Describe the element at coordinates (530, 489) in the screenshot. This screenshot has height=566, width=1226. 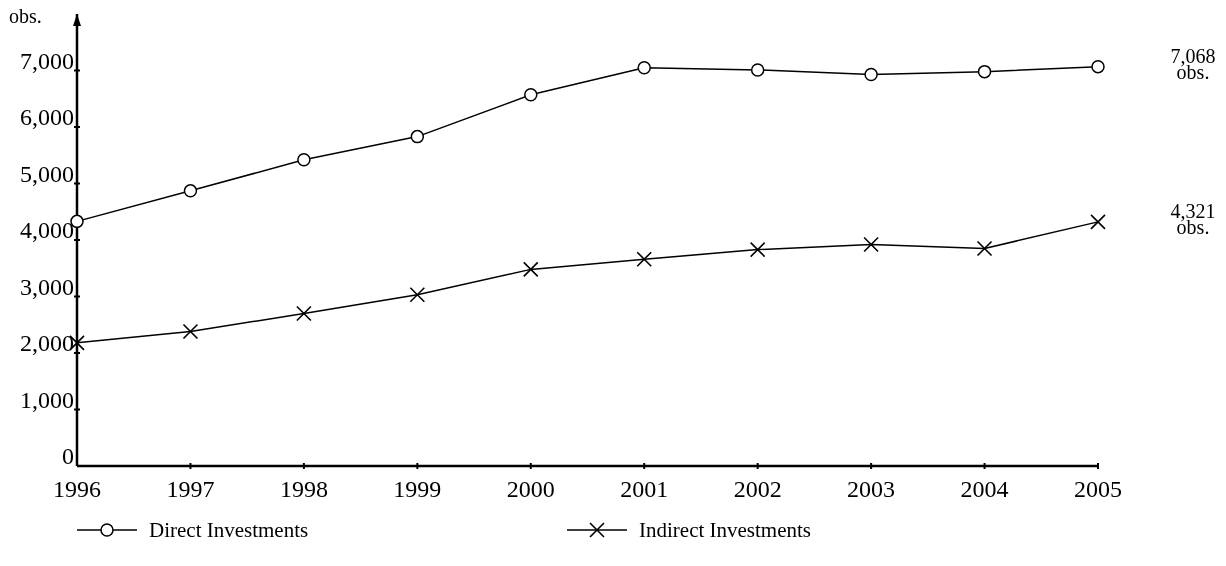
I see `x-tick-label: 2000` at that location.